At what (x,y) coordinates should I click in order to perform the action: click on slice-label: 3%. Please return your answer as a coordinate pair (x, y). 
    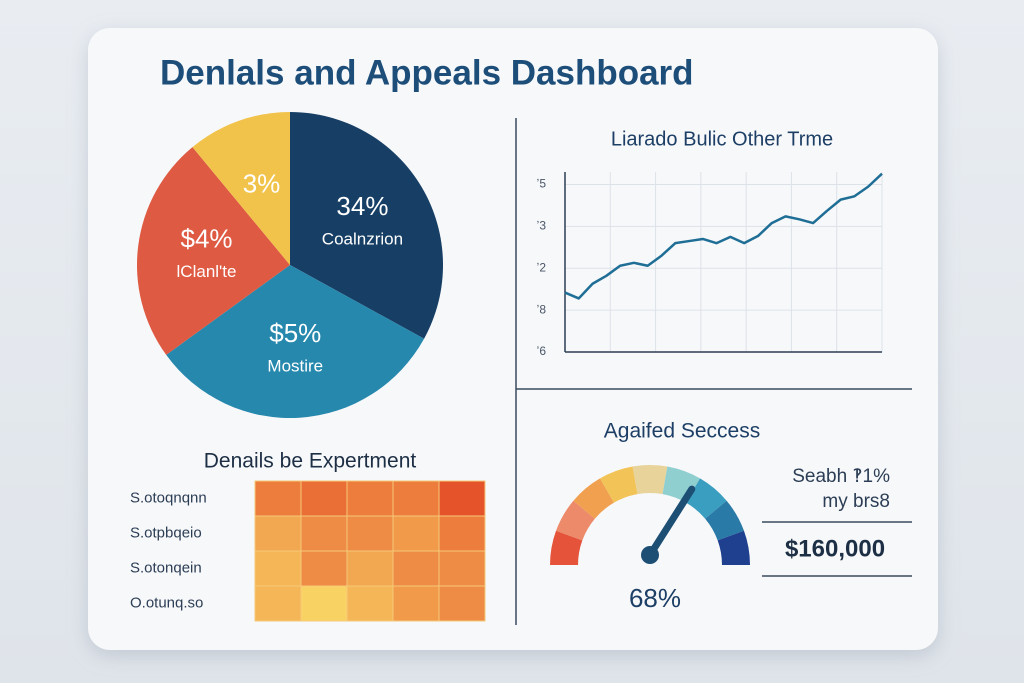
    Looking at the image, I should click on (262, 184).